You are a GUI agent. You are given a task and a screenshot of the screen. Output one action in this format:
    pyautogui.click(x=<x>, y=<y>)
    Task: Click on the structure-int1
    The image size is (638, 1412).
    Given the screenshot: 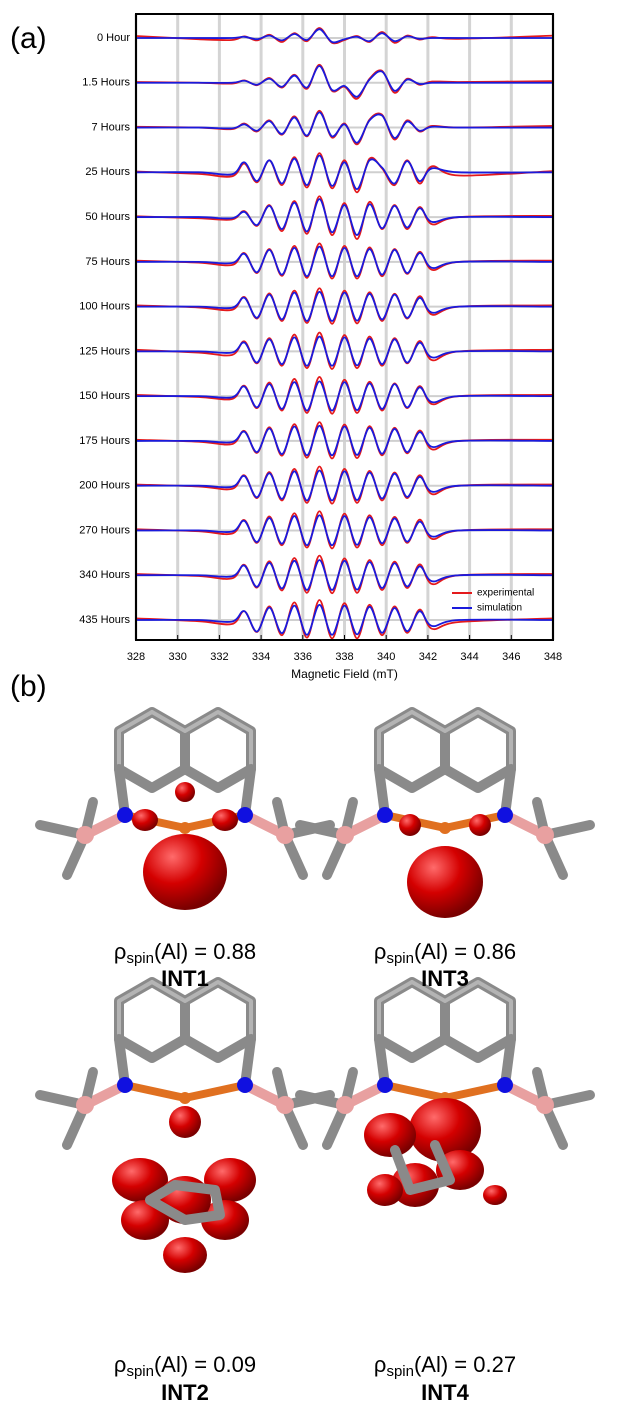 What is the action you would take?
    pyautogui.click(x=185, y=811)
    